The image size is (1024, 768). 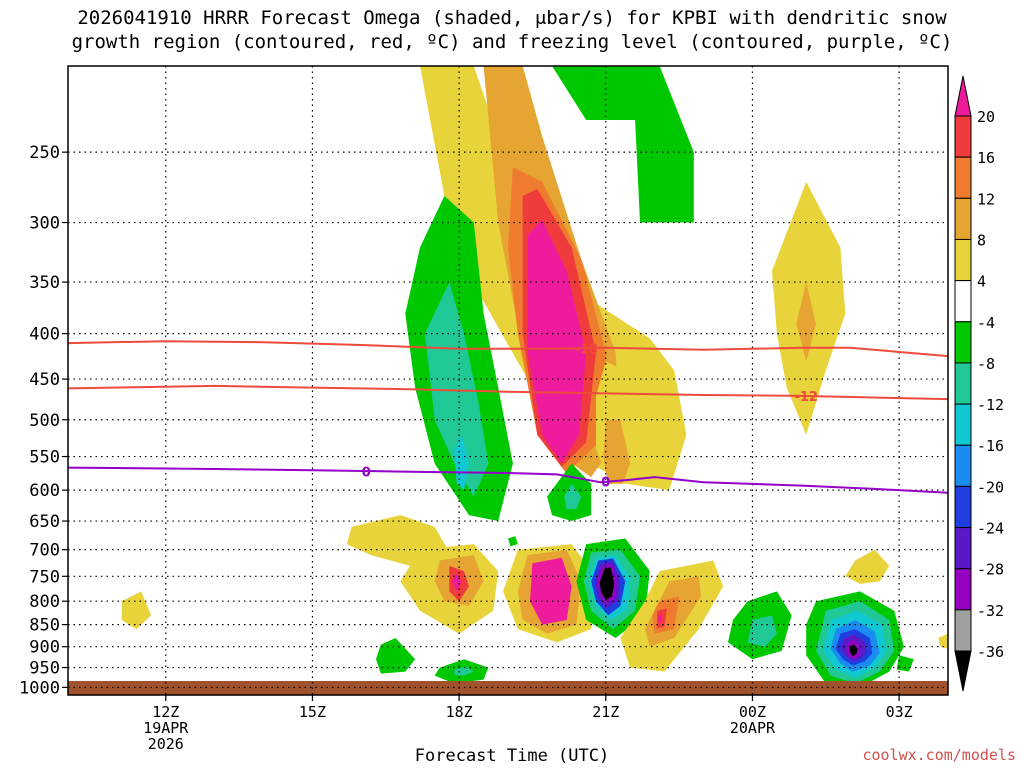 I want to click on contour-label-dgz_-18: -18, so click(x=586, y=350).